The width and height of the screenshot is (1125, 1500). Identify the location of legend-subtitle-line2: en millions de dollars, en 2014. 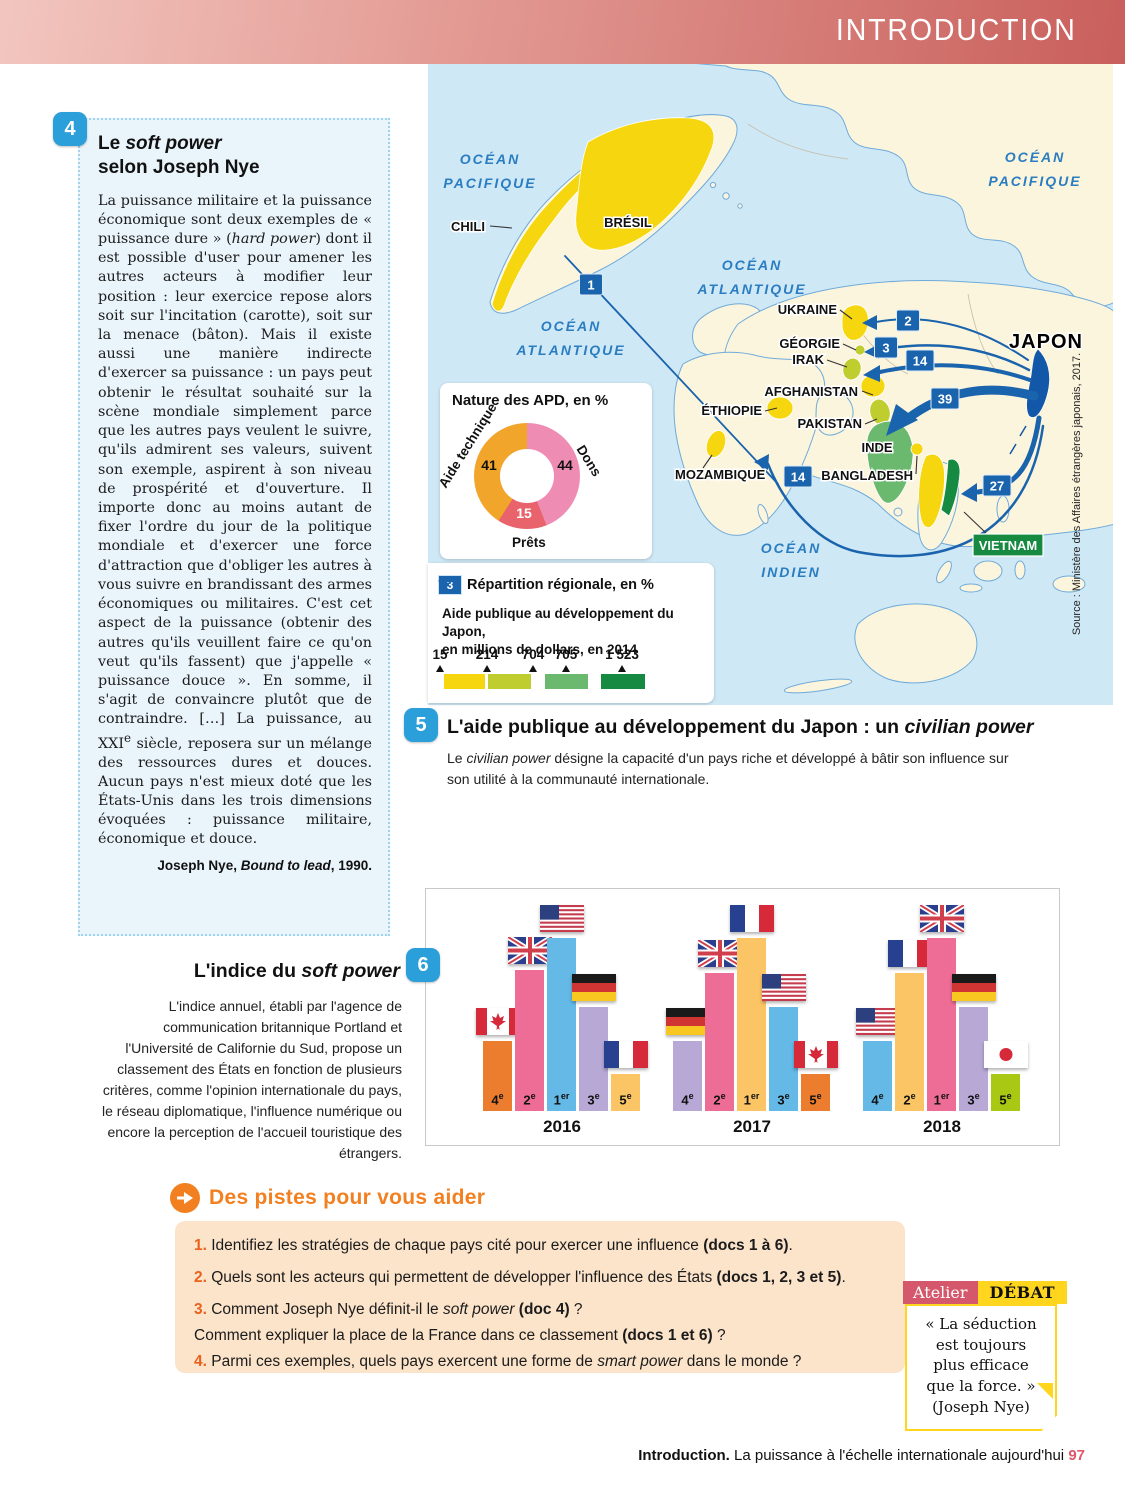
(540, 650).